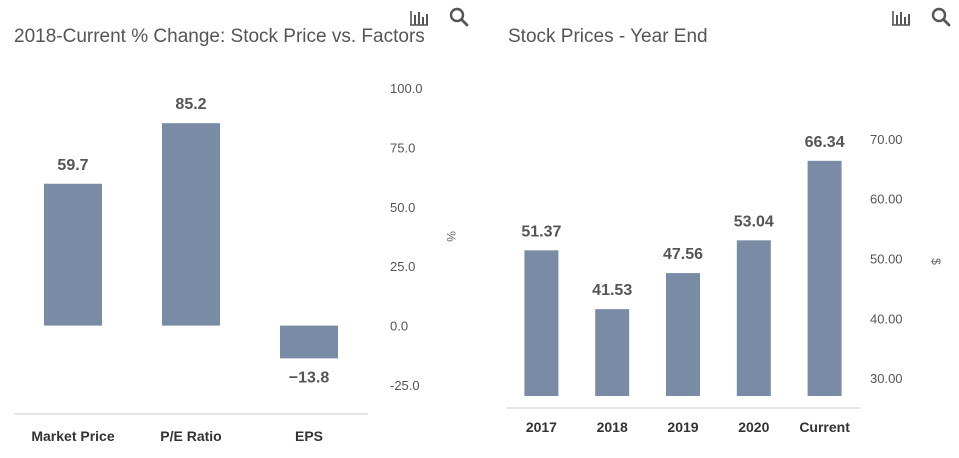 The image size is (959, 458). What do you see at coordinates (754, 221) in the screenshot?
I see `data-label: 53.04` at bounding box center [754, 221].